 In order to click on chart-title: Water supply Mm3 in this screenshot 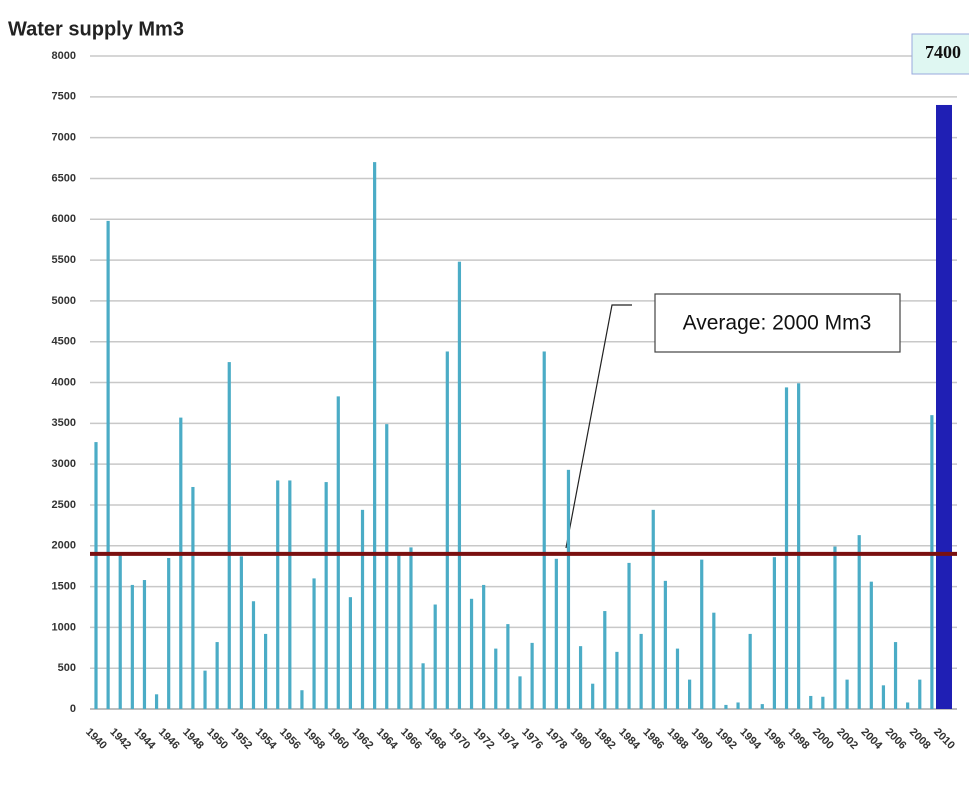, I will do `click(96, 29)`.